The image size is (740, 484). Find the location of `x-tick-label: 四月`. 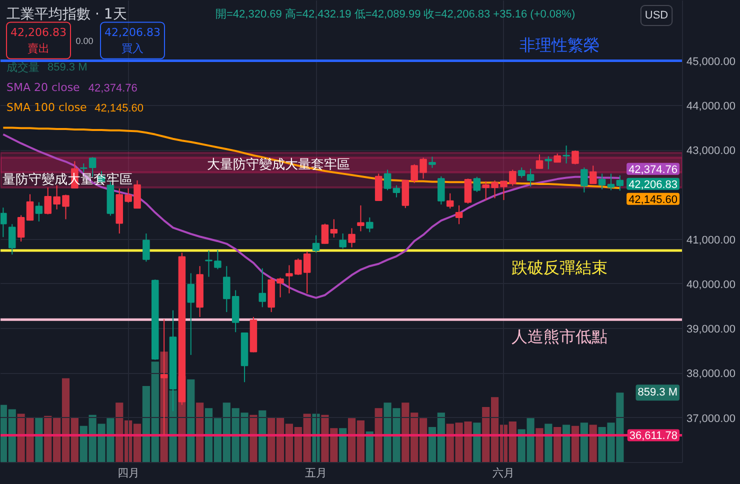

x-tick-label: 四月 is located at coordinates (128, 473).